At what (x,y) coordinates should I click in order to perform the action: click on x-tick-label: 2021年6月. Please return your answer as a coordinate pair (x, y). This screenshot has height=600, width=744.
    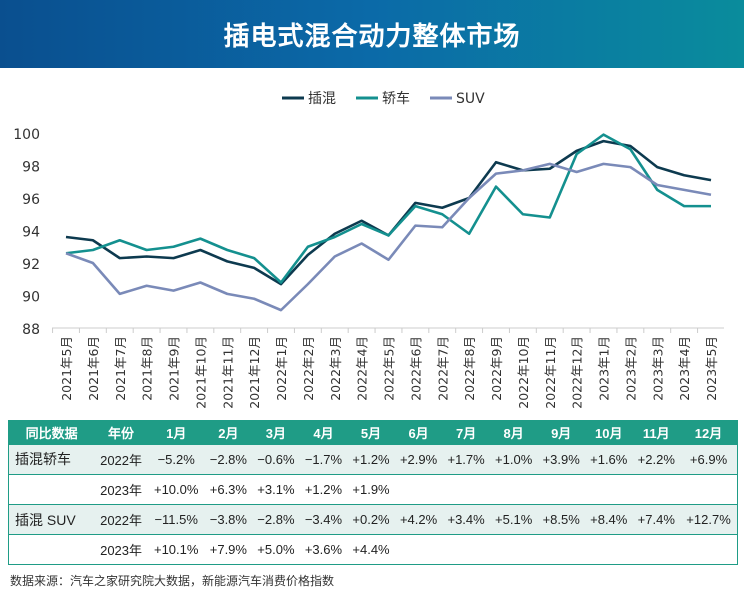
    Looking at the image, I should click on (93, 368).